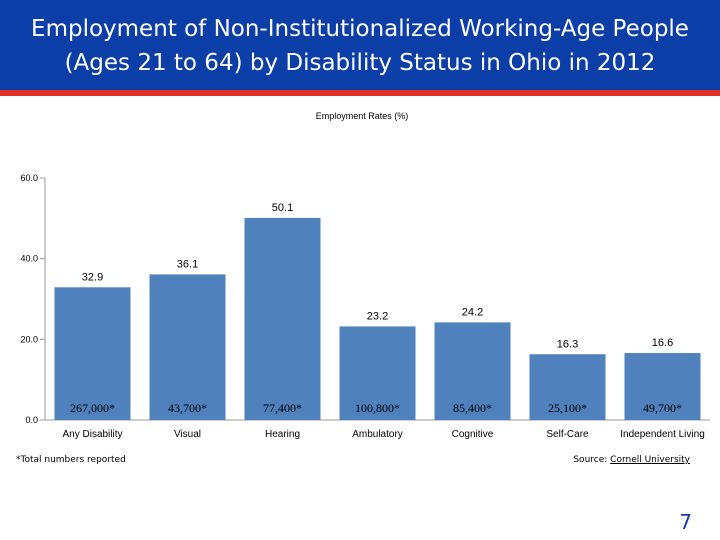 This screenshot has width=720, height=540. I want to click on page-number: 7, so click(685, 522).